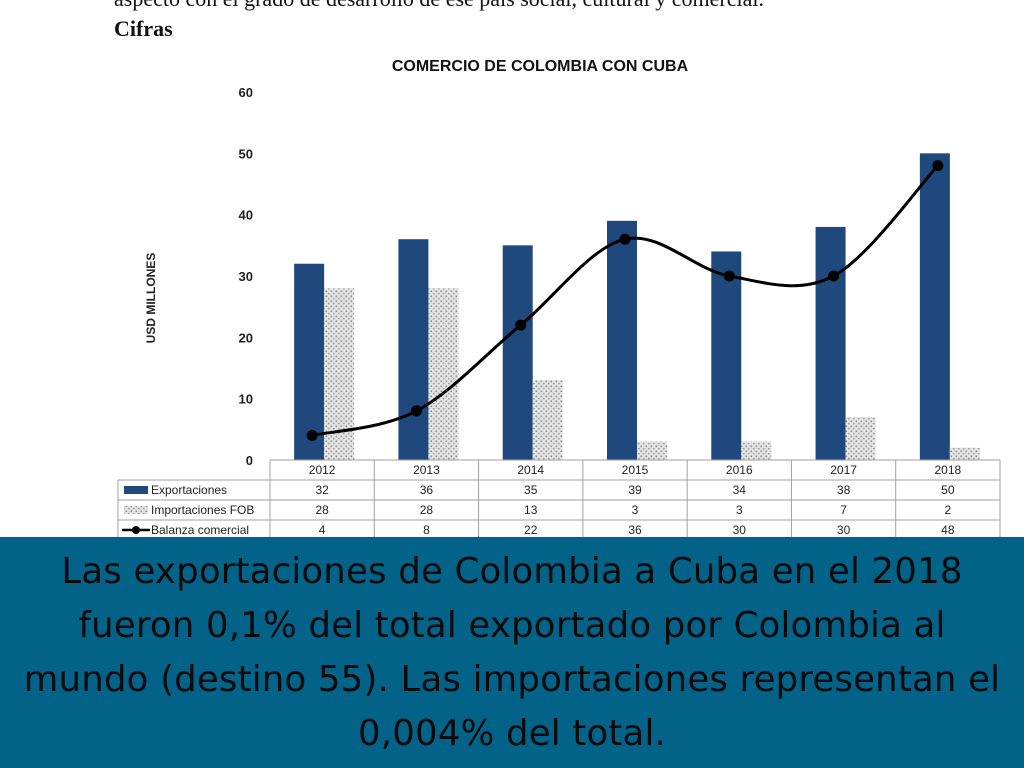  I want to click on x-tick-label: 2017, so click(843, 470).